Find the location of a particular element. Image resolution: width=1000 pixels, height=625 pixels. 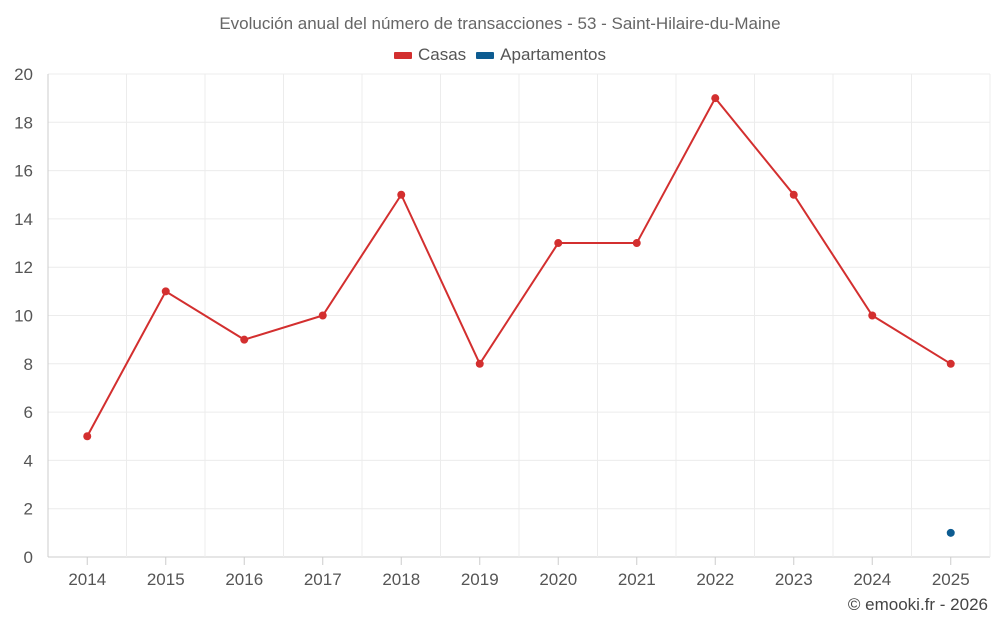

legend-swatch-apartamentos is located at coordinates (485, 55).